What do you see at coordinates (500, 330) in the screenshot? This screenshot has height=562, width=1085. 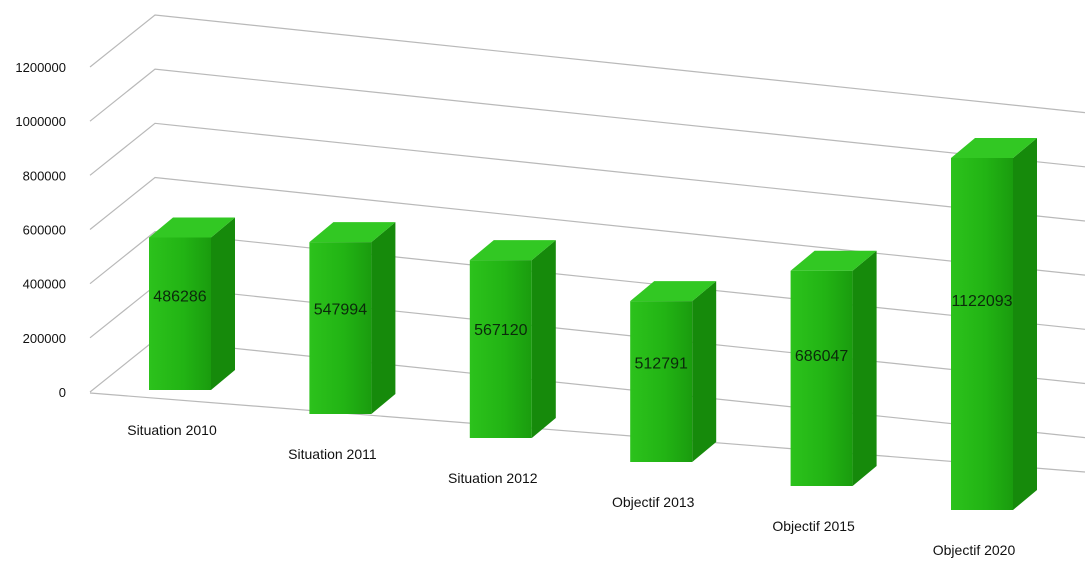 I see `data-label: 567120` at bounding box center [500, 330].